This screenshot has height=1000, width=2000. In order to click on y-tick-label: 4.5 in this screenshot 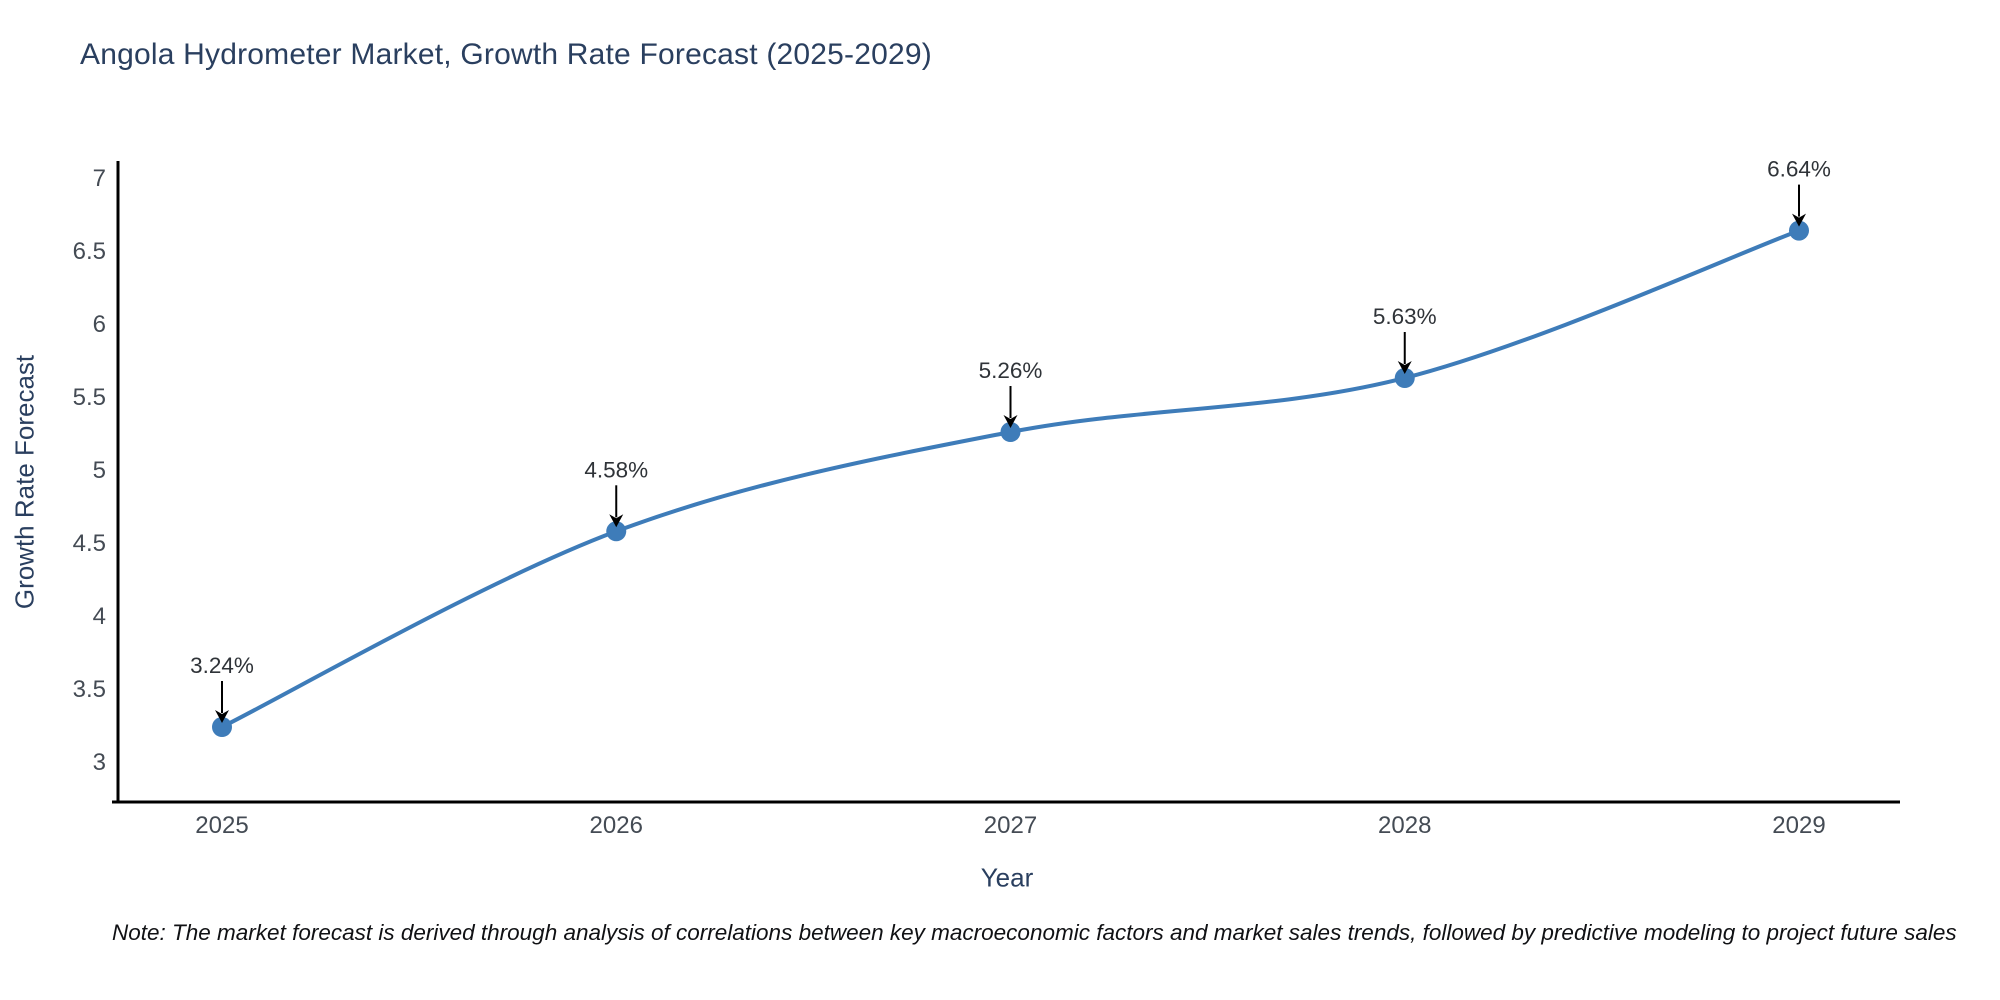, I will do `click(89, 543)`.